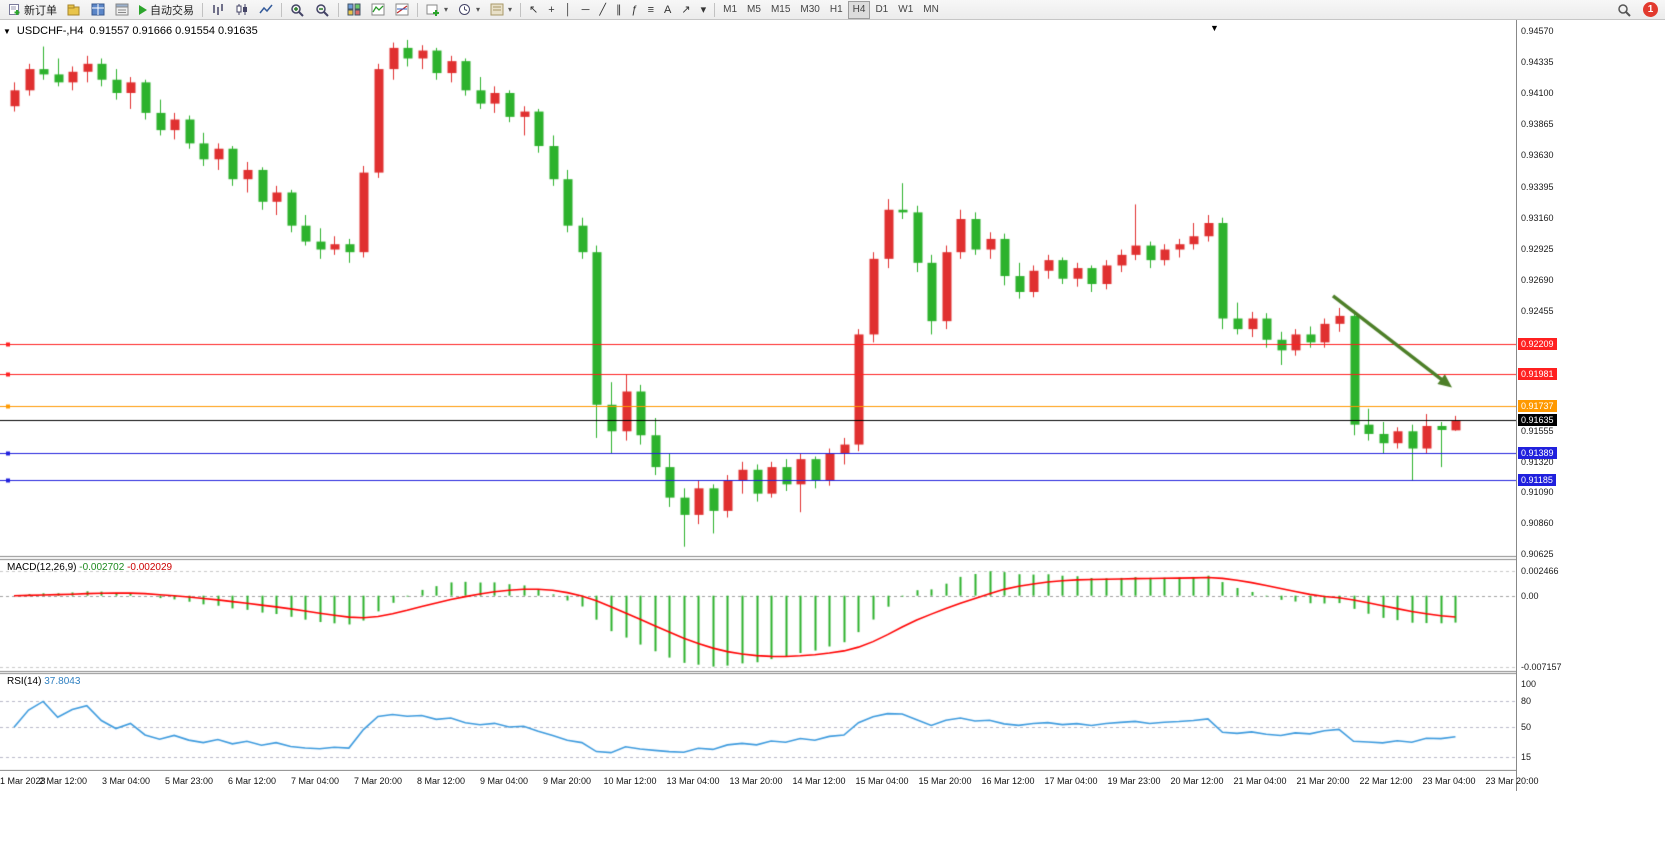  What do you see at coordinates (1529, 684) in the screenshot?
I see `rsi-scale-label: 100` at bounding box center [1529, 684].